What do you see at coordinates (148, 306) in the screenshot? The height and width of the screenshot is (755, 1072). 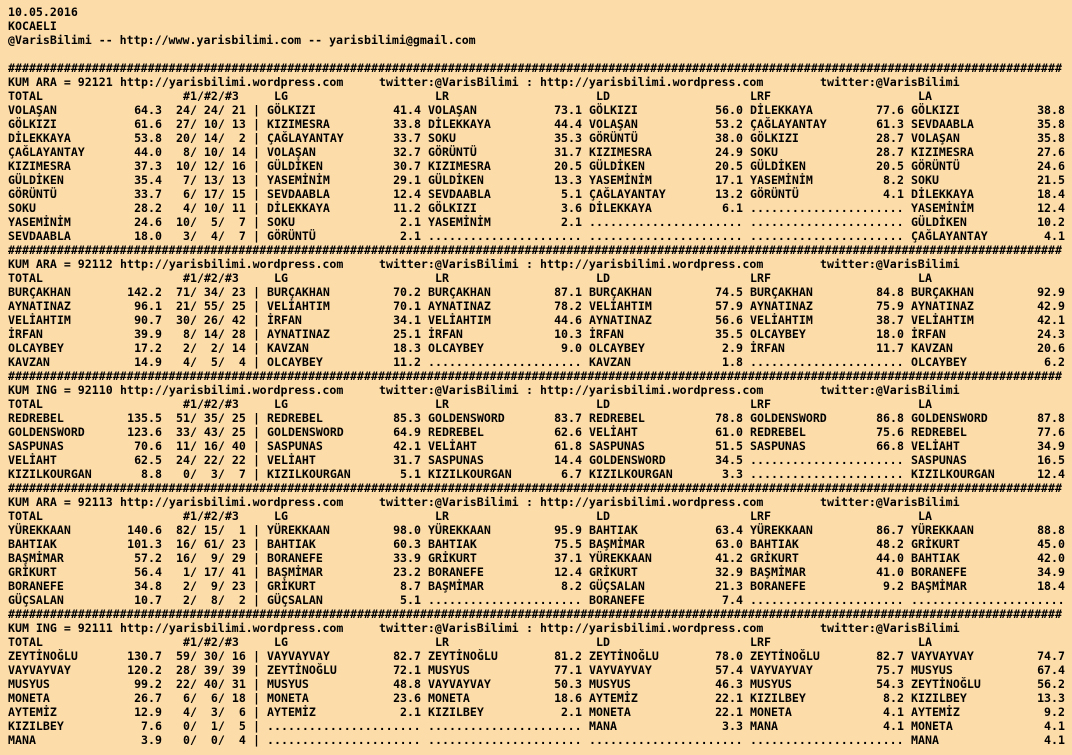 I see `total-score: 96.1` at bounding box center [148, 306].